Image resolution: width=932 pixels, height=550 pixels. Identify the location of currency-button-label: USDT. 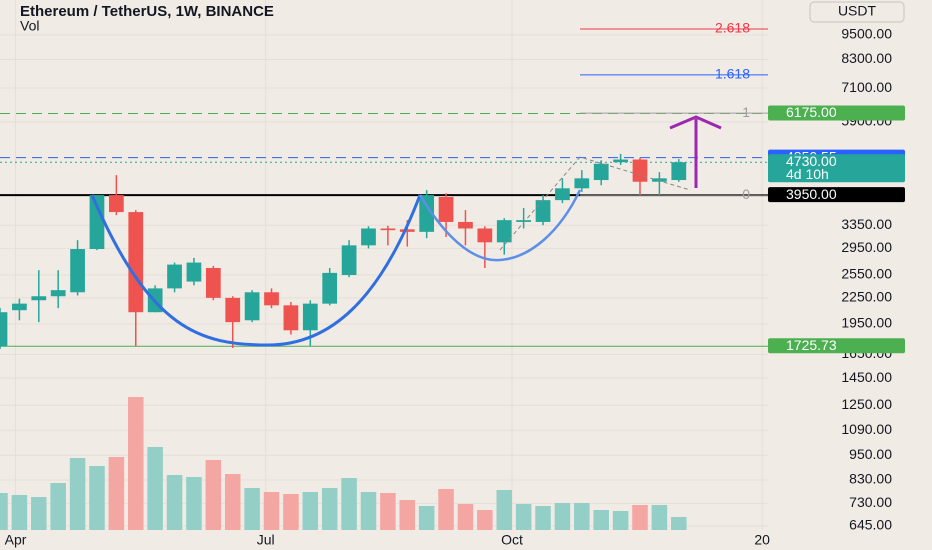
(857, 11).